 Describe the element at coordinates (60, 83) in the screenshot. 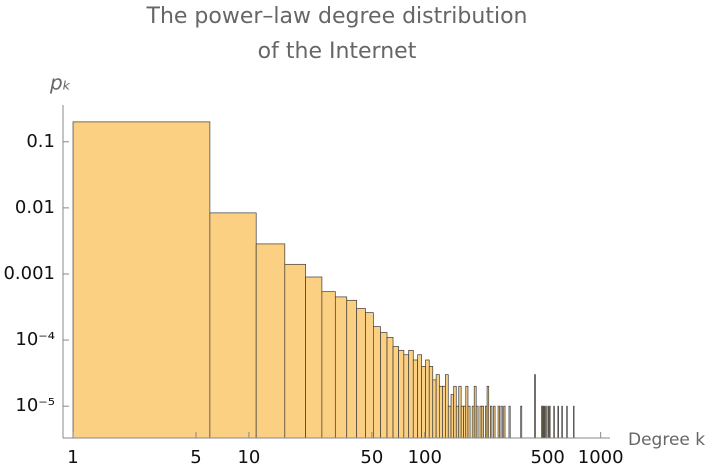

I see `y-axis-label: pₖ` at that location.